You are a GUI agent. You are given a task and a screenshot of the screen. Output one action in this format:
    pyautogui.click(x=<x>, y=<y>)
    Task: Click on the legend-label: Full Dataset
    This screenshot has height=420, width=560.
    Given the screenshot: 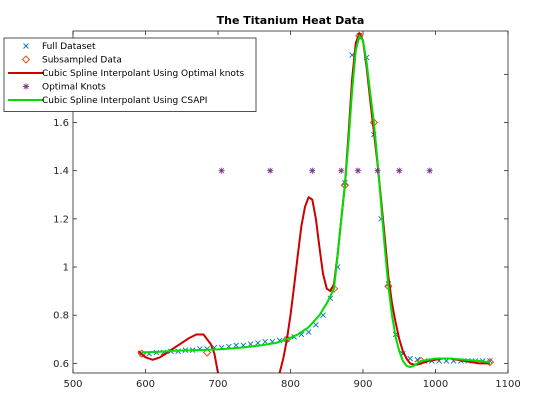 What is the action you would take?
    pyautogui.click(x=69, y=47)
    